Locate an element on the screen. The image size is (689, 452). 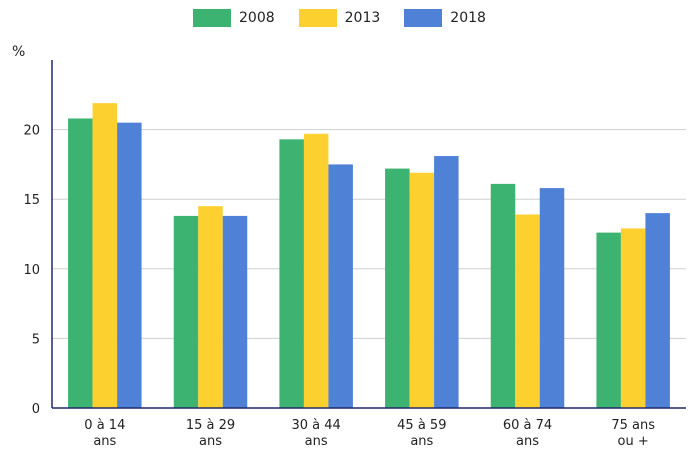
x-tick-label-3-1: ans is located at coordinates (421, 441).